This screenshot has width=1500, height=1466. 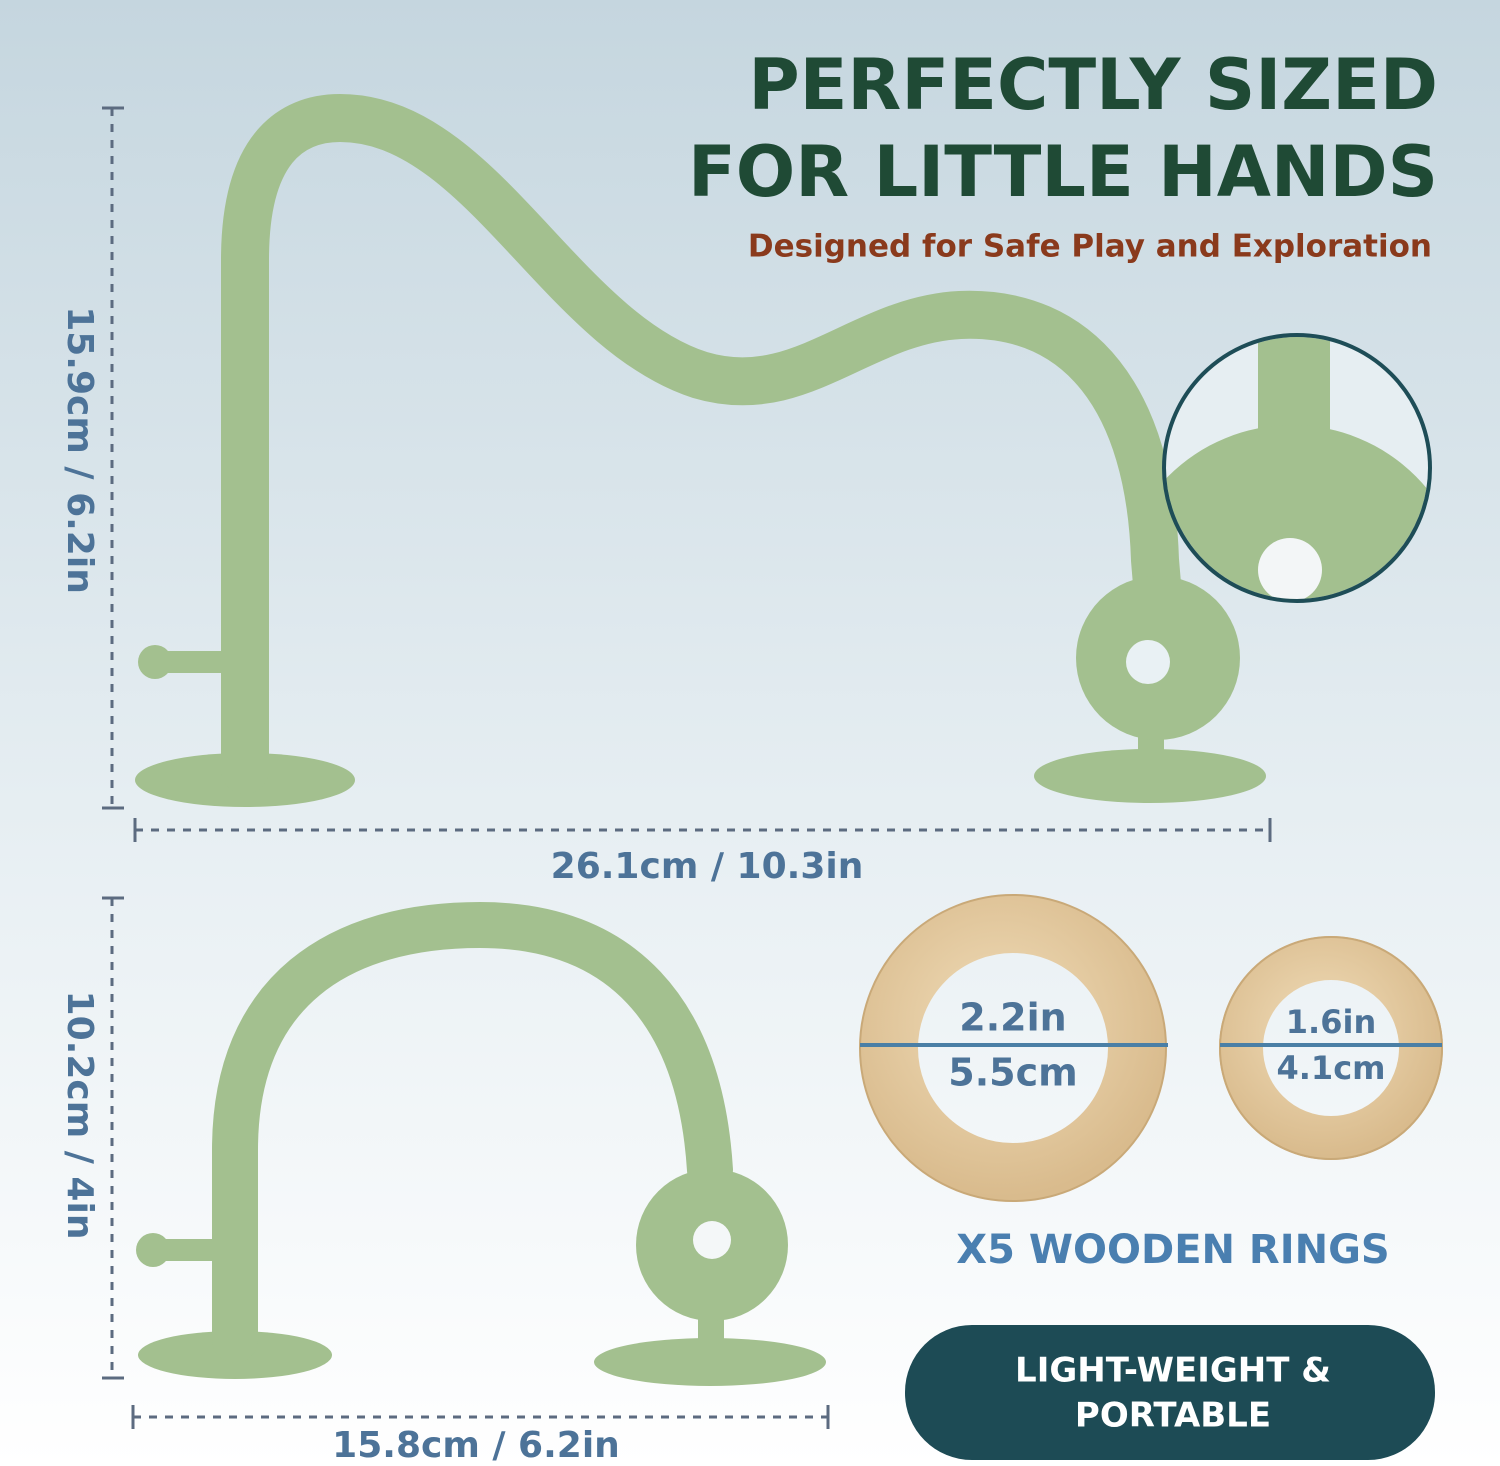 I want to click on subtitle: Designed for Safe Play and Exploration, so click(x=1090, y=247).